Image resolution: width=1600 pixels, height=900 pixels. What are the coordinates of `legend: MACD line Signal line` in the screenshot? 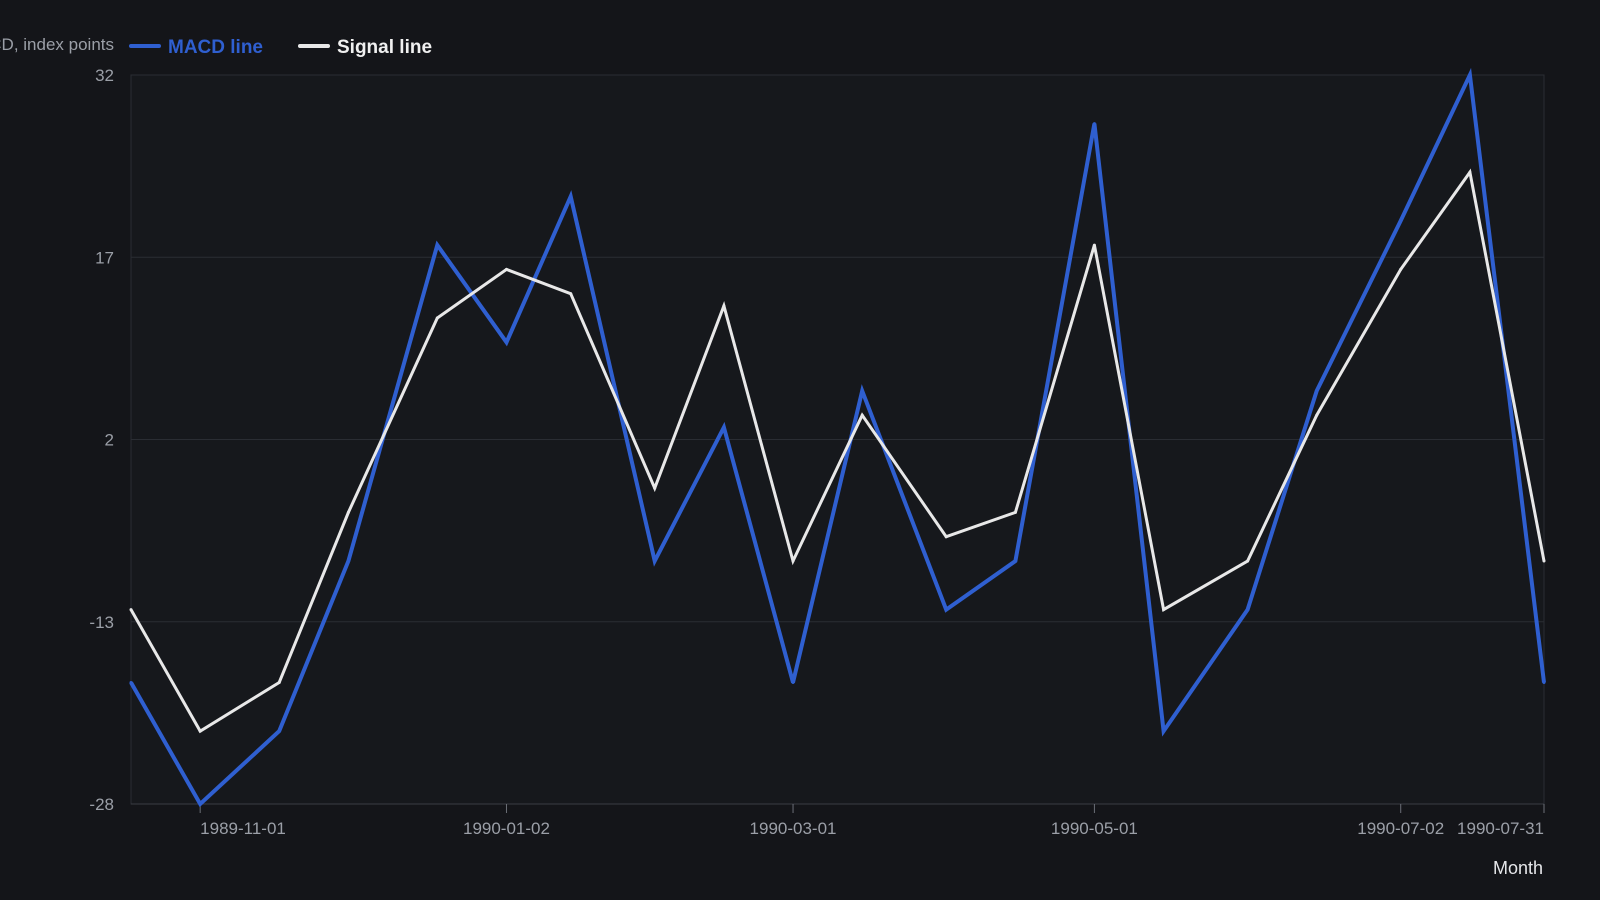 It's located at (280, 47).